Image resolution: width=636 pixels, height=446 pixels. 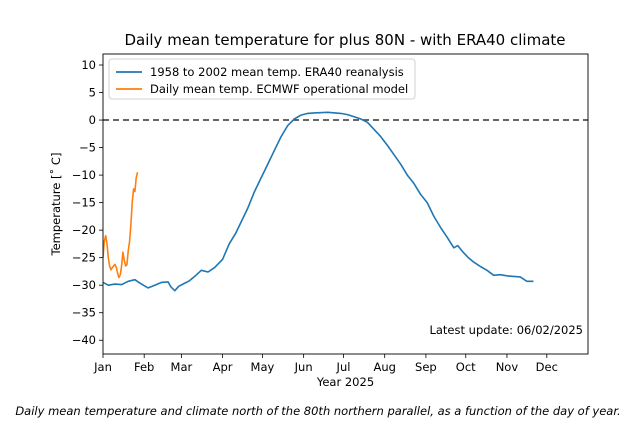 I want to click on legend-label: 1958 to 2002 mean temp. ERA40 reanalysis, so click(x=277, y=72).